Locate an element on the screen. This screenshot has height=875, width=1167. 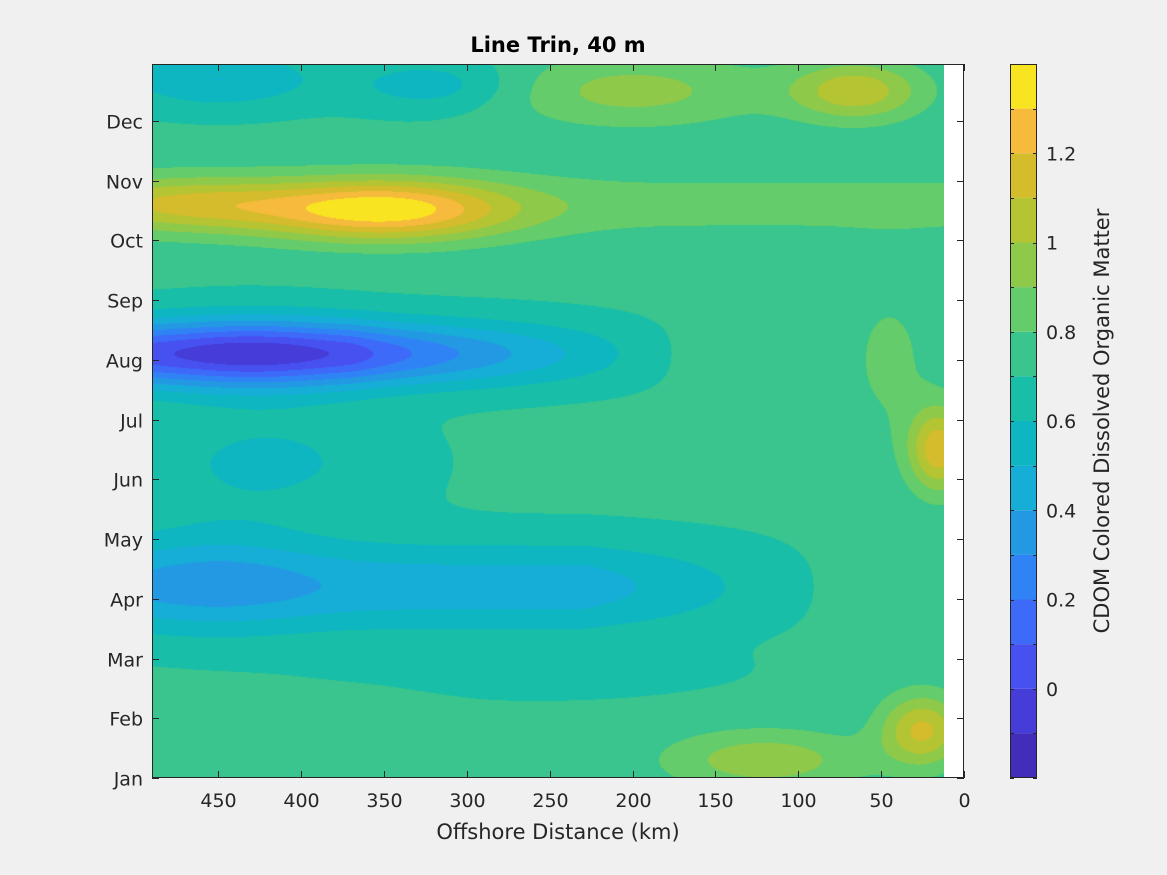
x-tick-label: 50 is located at coordinates (881, 801).